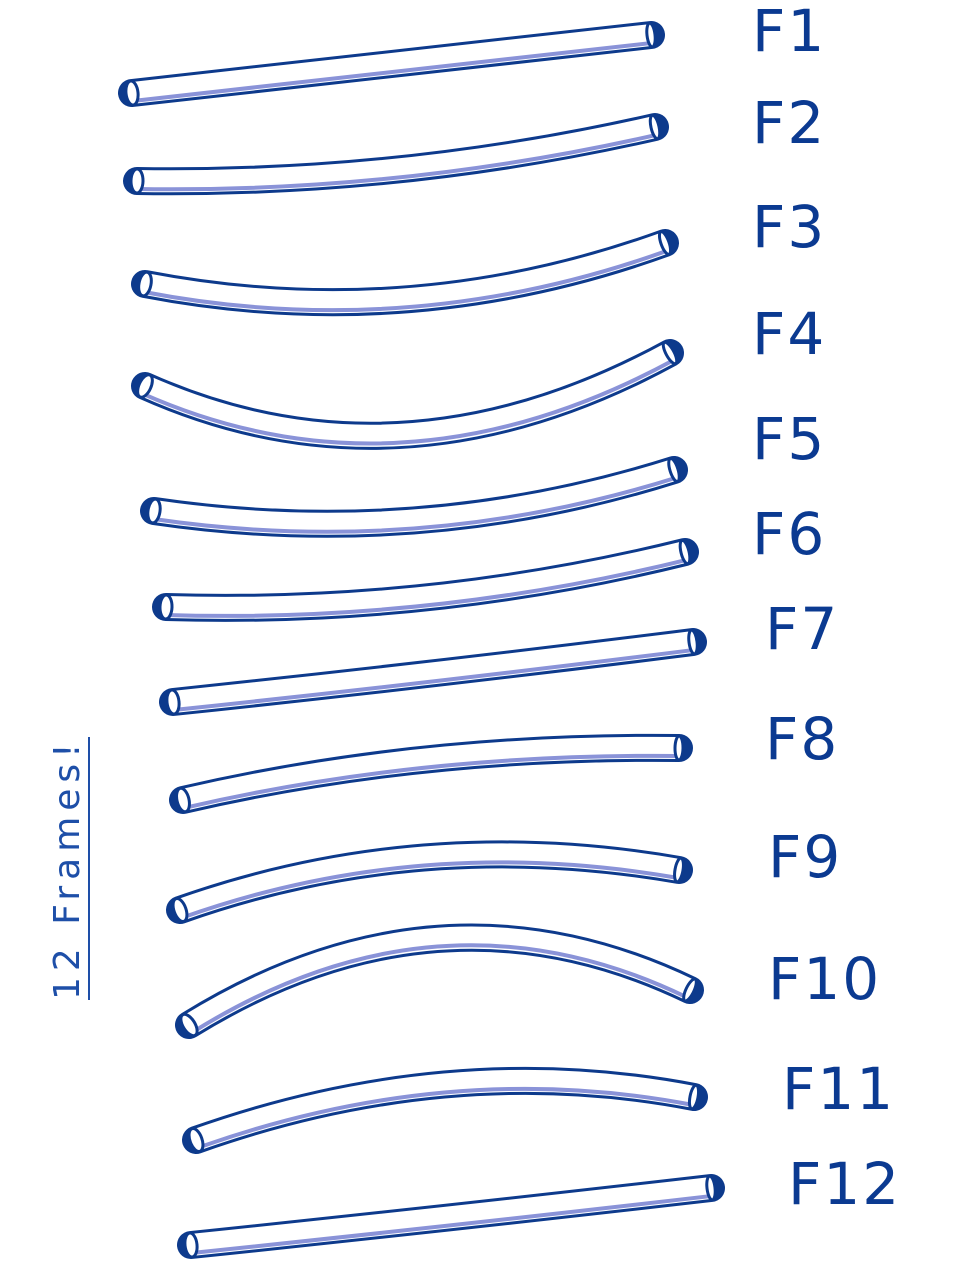 This screenshot has height=1268, width=966. Describe the element at coordinates (802, 629) in the screenshot. I see `frame-label-7: F7` at that location.